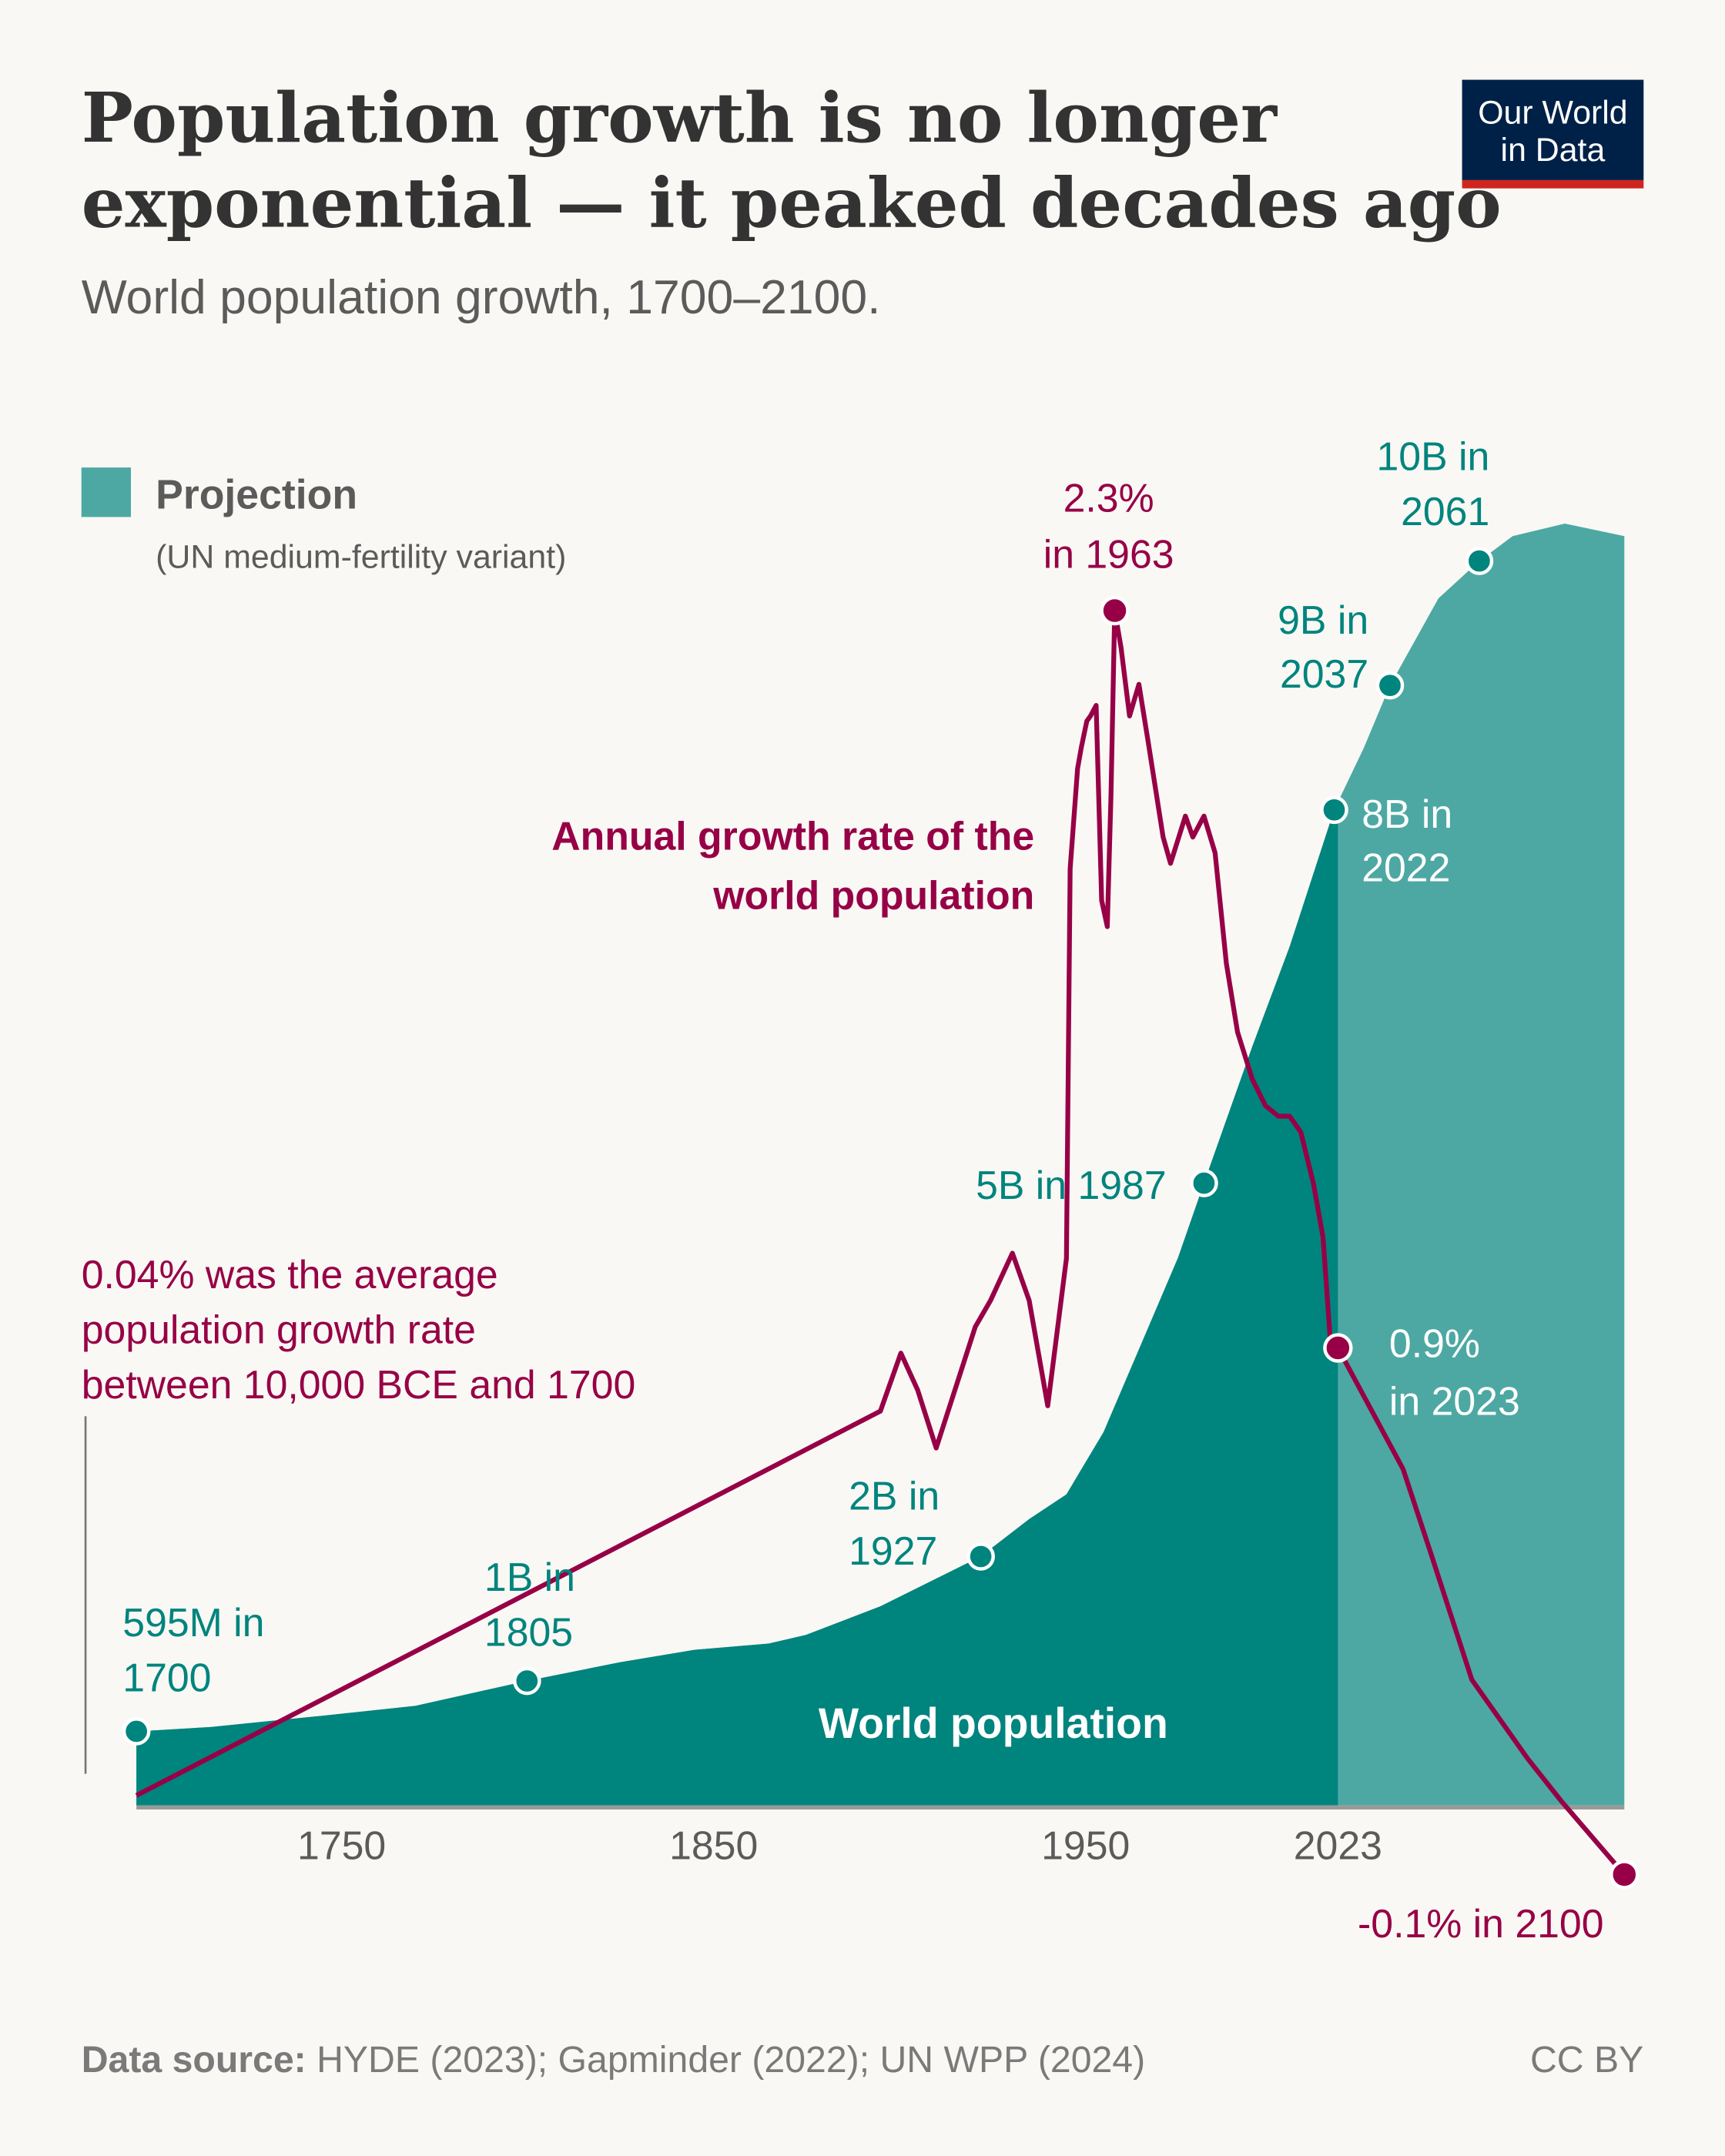  I want to click on pop-595m-year: 1700, so click(166, 1677).